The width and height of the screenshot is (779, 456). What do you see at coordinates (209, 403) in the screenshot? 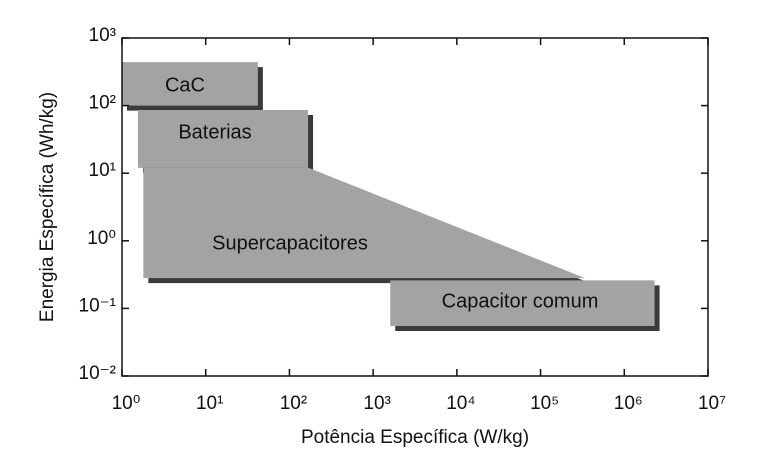
I see `x-tick-label: 10¹` at bounding box center [209, 403].